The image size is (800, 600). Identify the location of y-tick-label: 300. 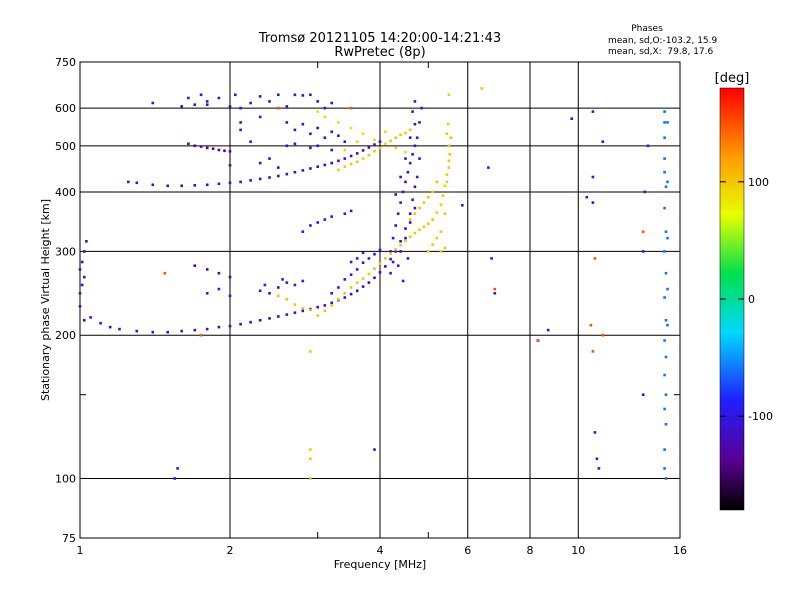
(65, 251).